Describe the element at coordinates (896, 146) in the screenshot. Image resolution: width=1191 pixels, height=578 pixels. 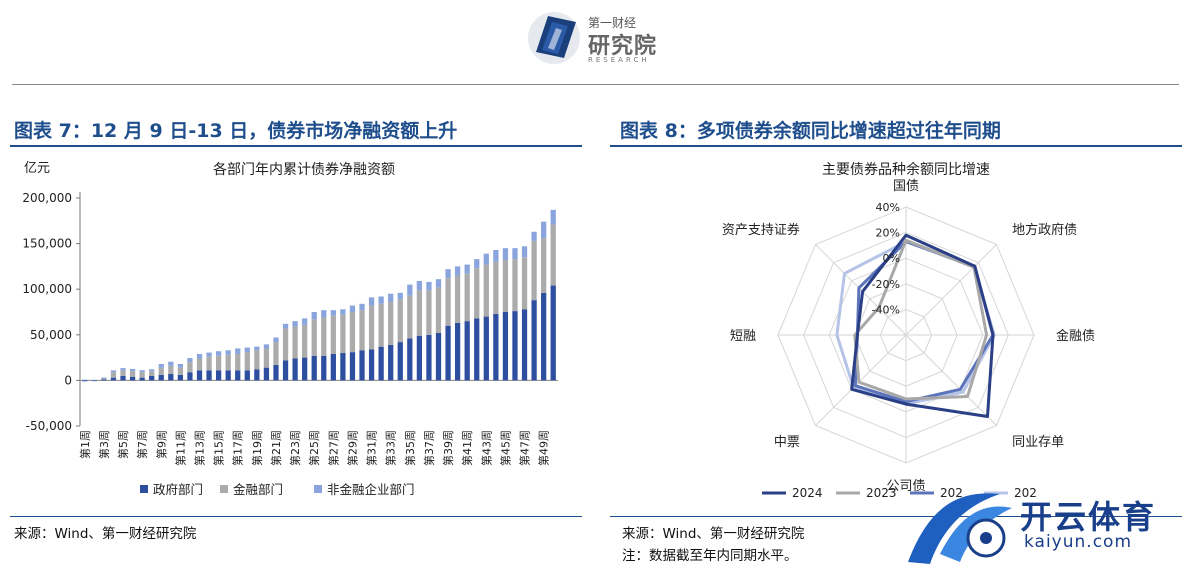
I see `right-title-rule` at that location.